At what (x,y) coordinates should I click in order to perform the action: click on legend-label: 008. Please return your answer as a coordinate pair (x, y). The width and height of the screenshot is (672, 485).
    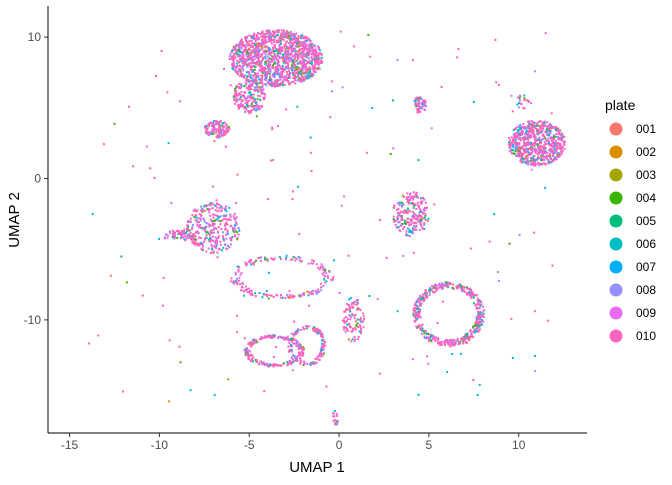
    Looking at the image, I should click on (646, 290).